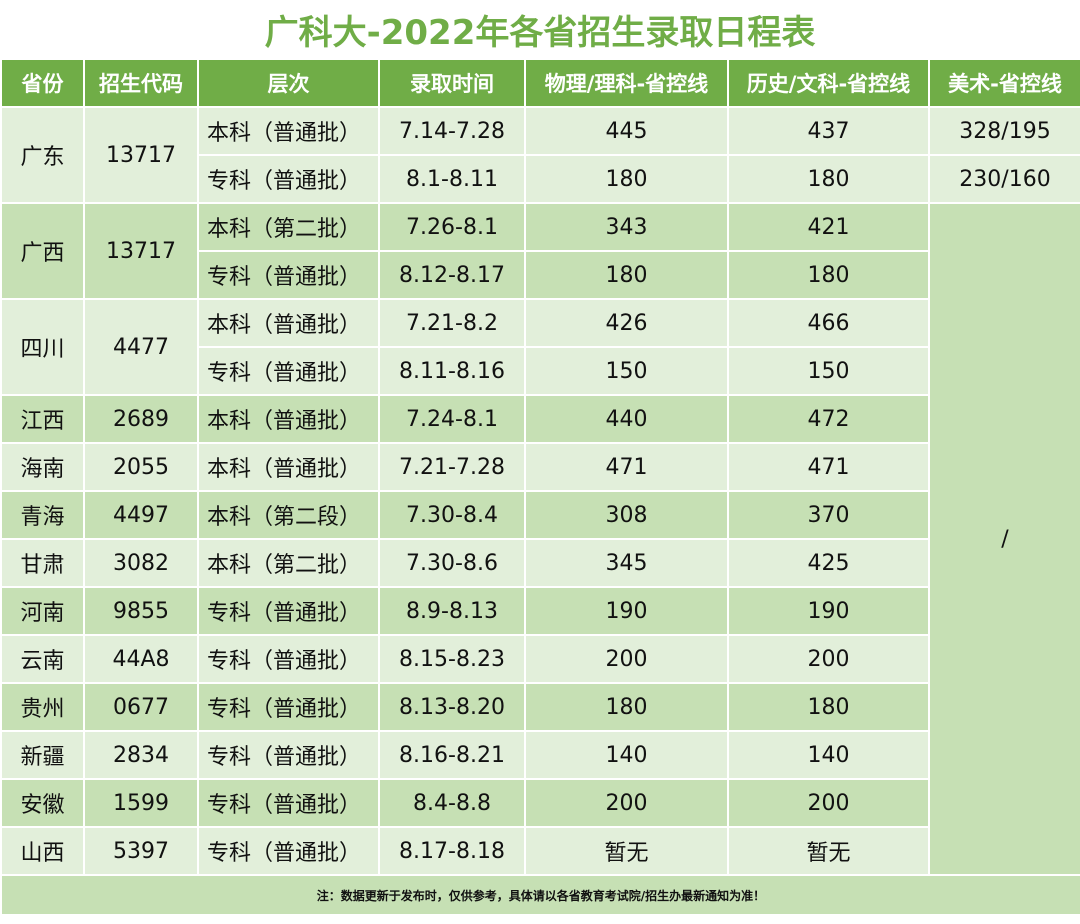 The width and height of the screenshot is (1080, 924). What do you see at coordinates (42, 803) in the screenshot?
I see `province-cell: 安徽` at bounding box center [42, 803].